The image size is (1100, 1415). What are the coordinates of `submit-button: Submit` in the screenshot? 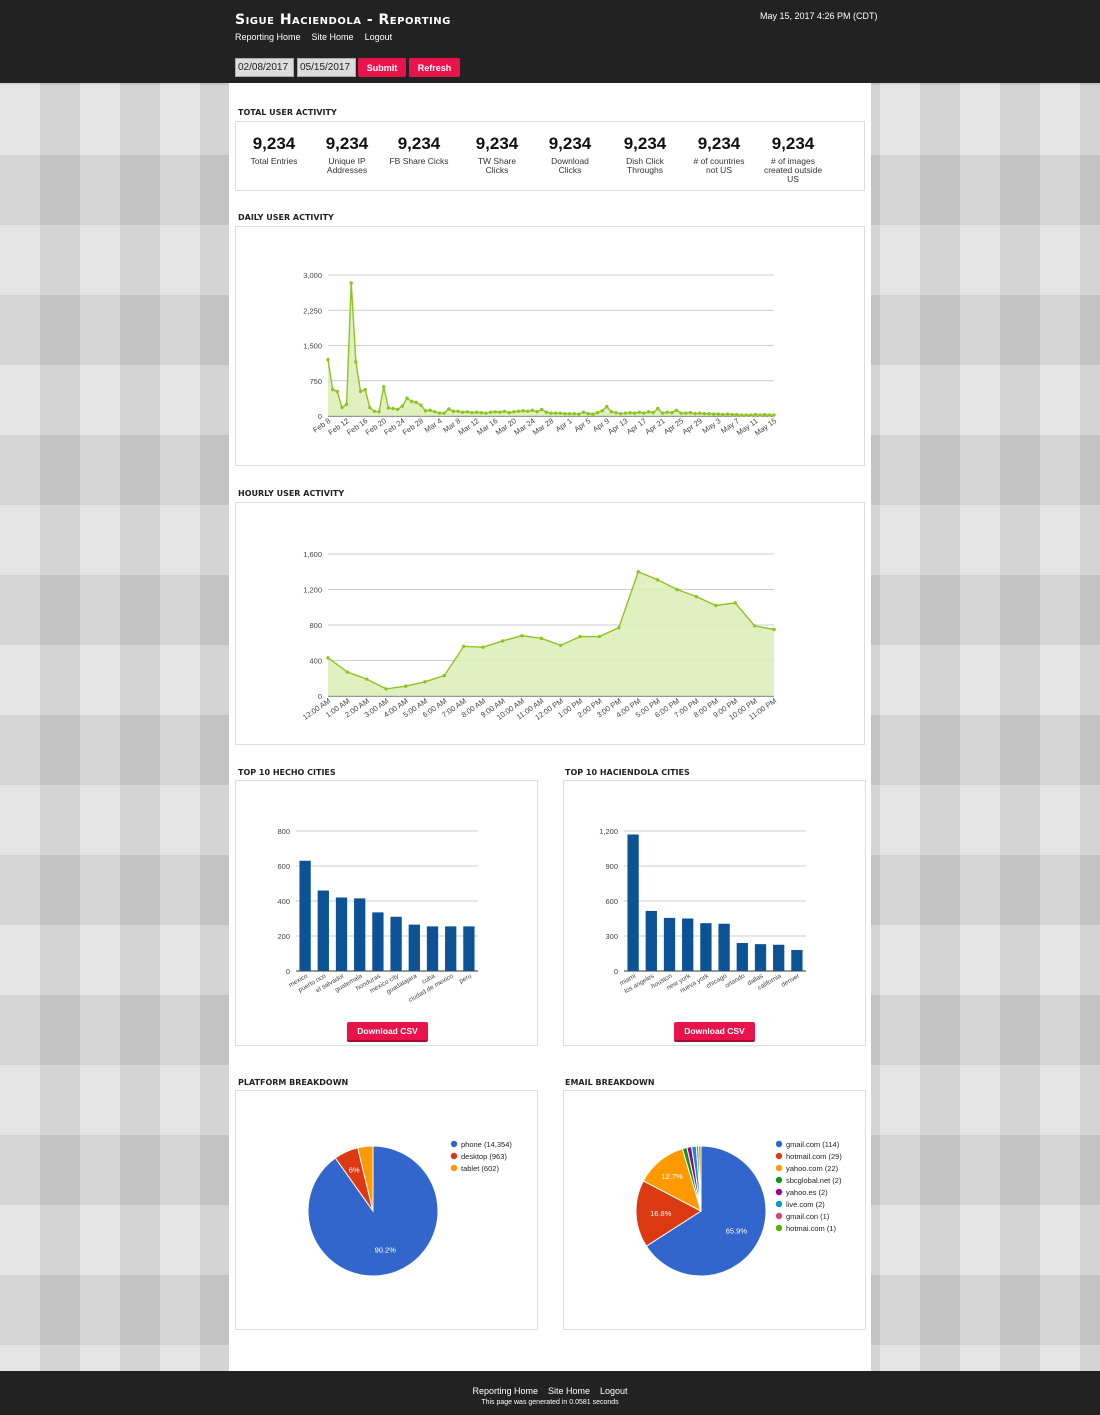 It's located at (382, 67).